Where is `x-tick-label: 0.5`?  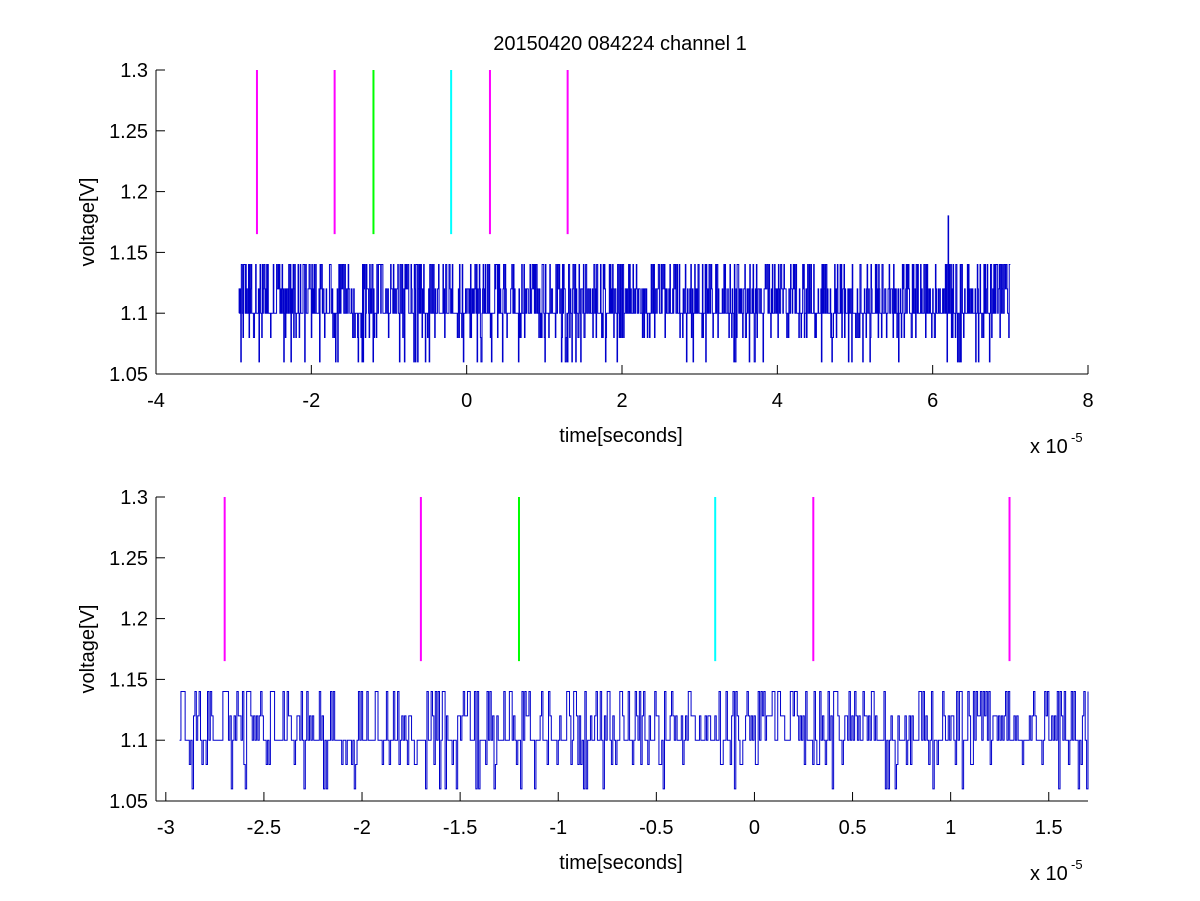 x-tick-label: 0.5 is located at coordinates (853, 828).